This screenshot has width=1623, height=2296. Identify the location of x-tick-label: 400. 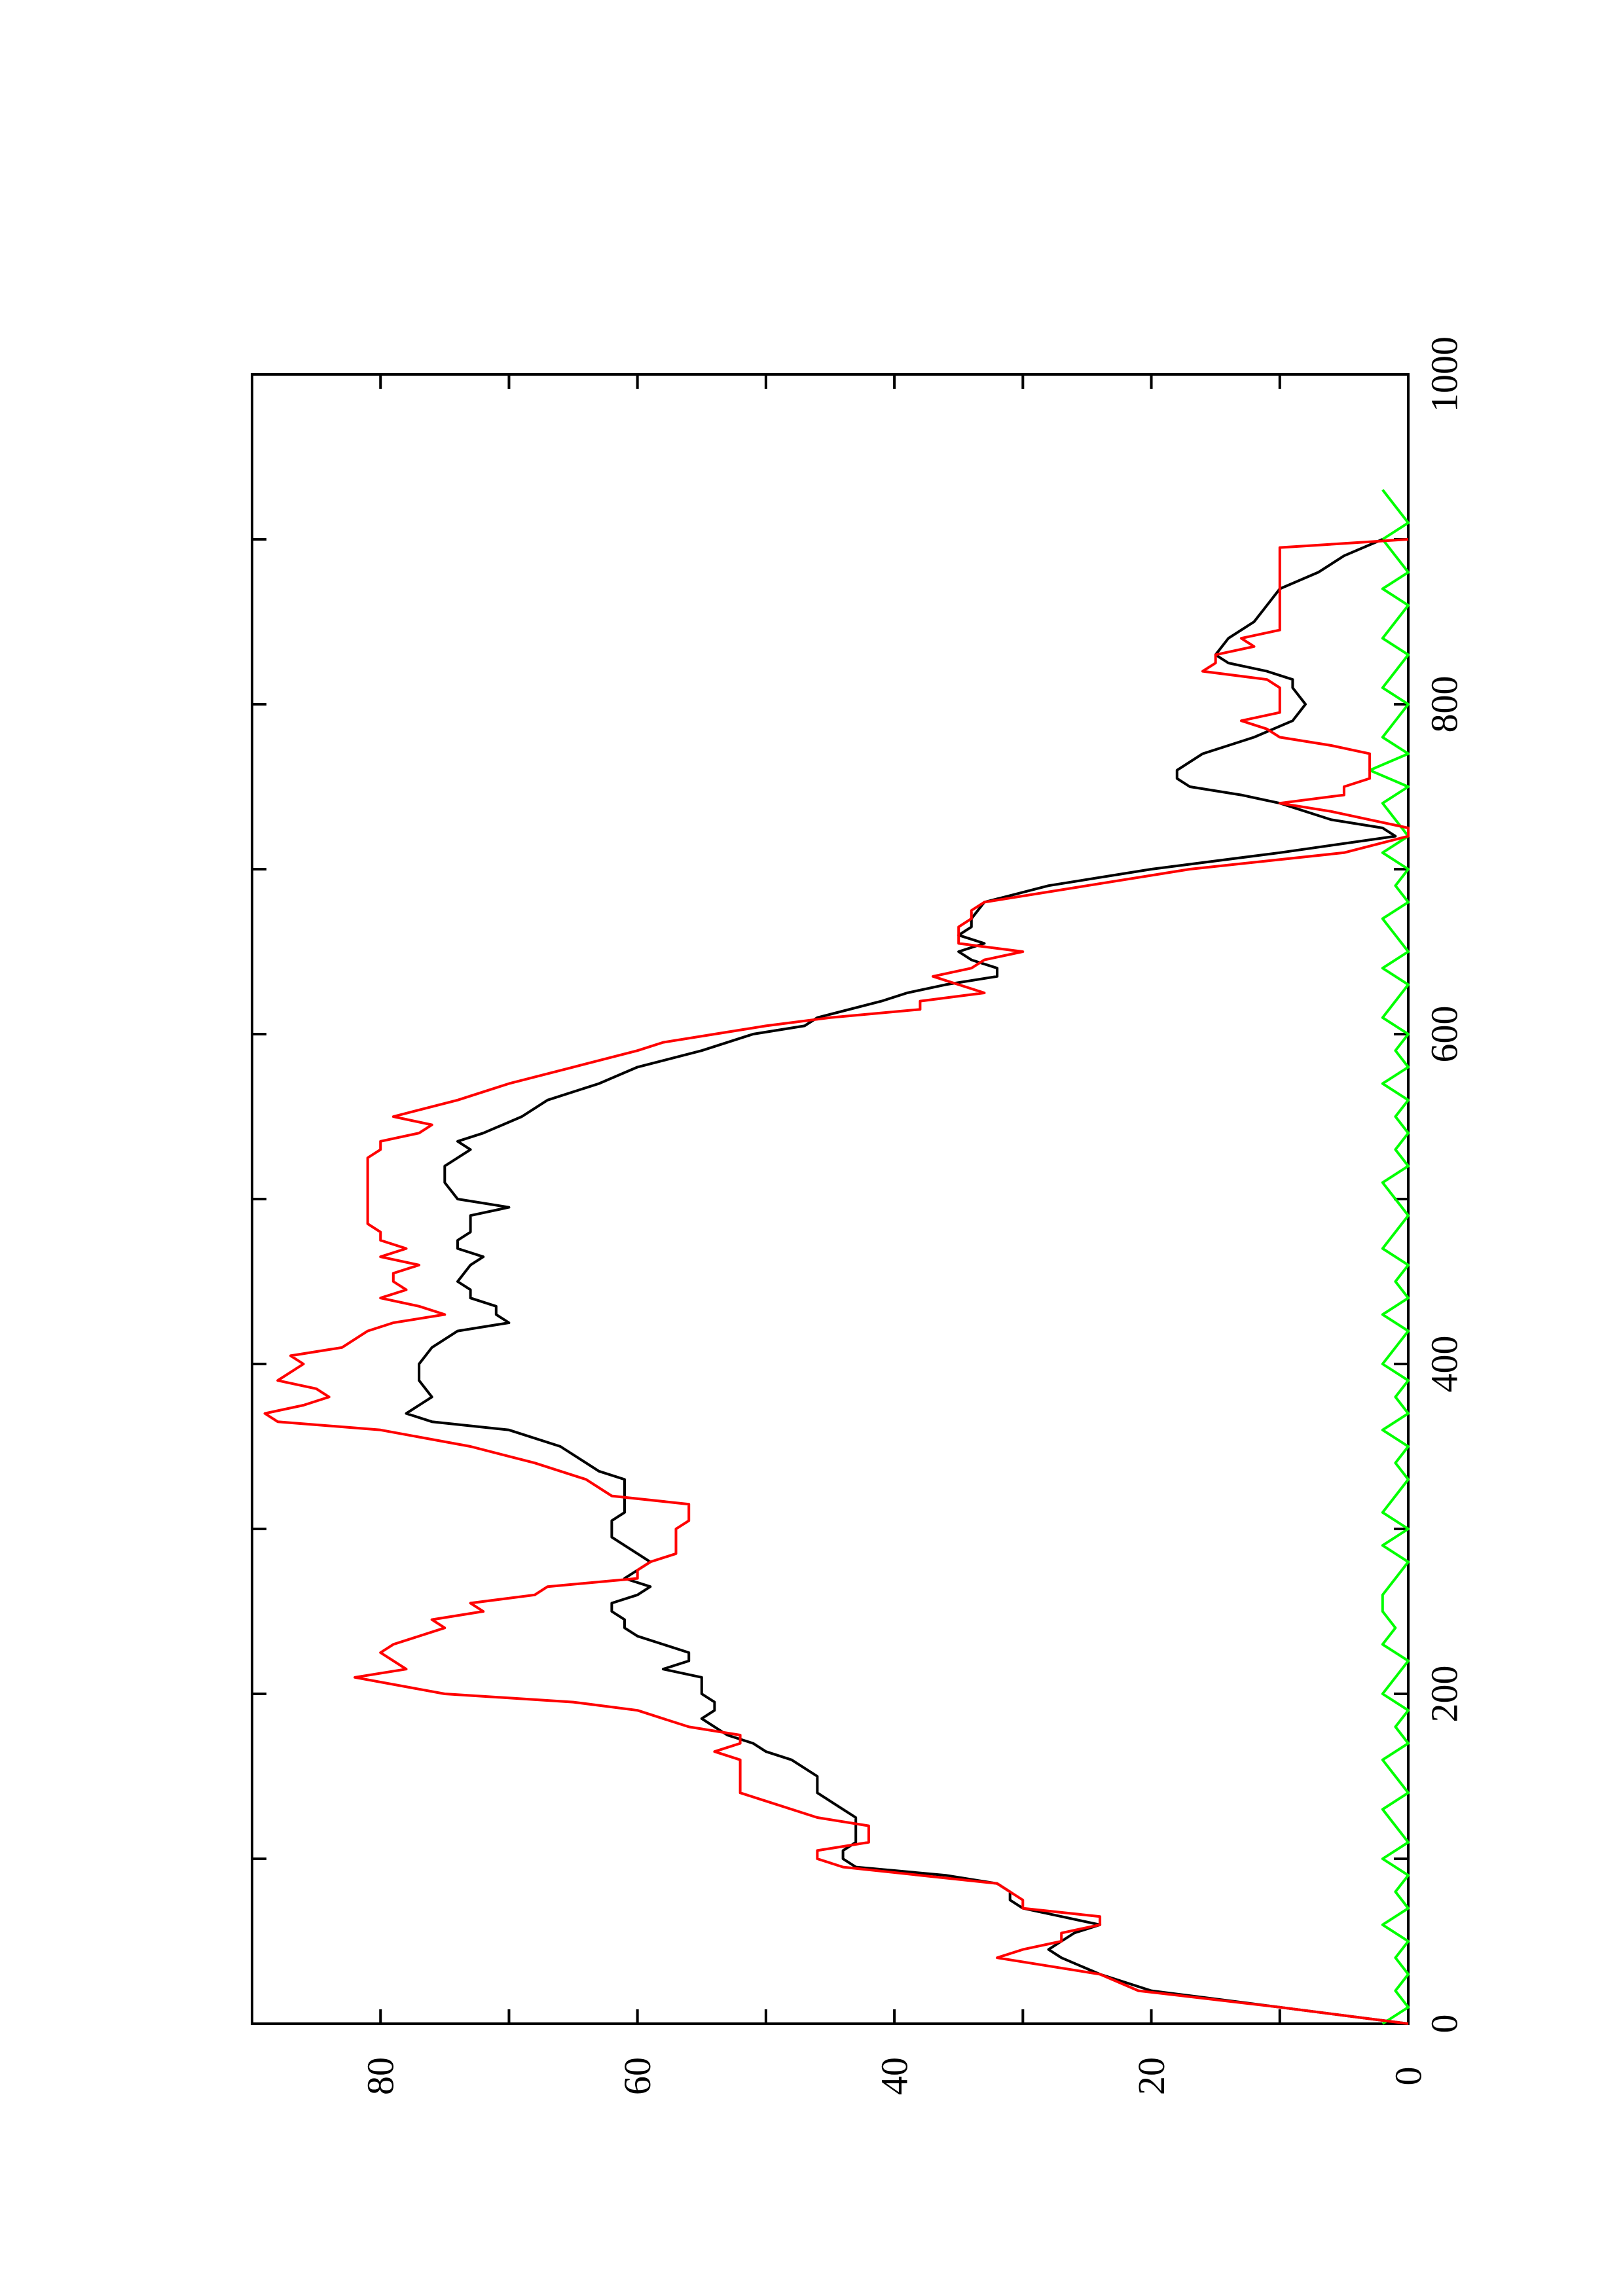
(1444, 1364).